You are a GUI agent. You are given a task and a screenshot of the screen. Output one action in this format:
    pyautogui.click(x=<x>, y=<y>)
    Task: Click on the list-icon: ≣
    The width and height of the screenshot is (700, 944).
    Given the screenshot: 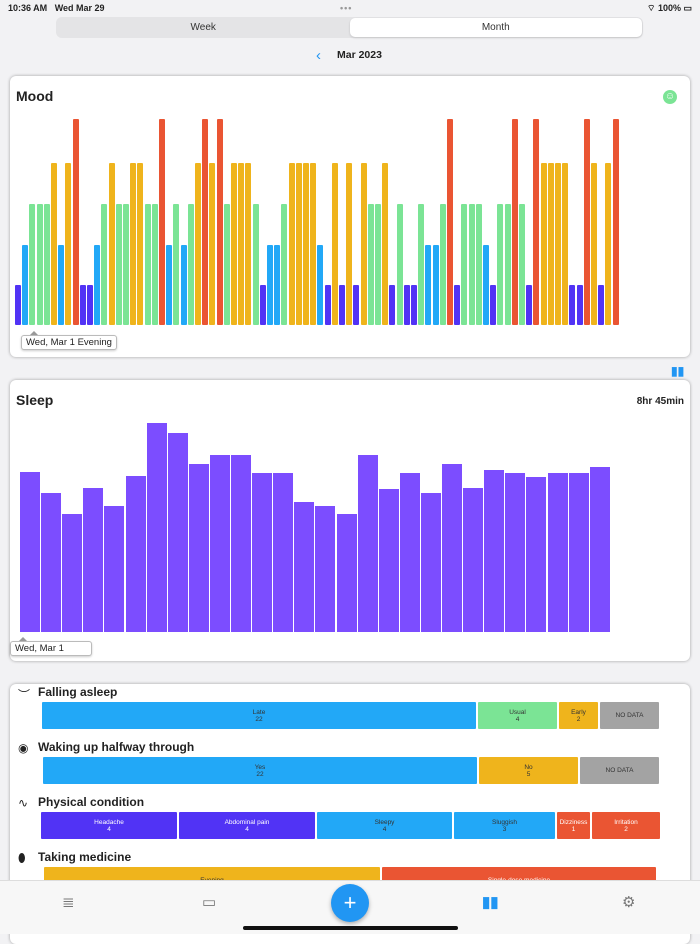 What is the action you would take?
    pyautogui.click(x=68, y=902)
    